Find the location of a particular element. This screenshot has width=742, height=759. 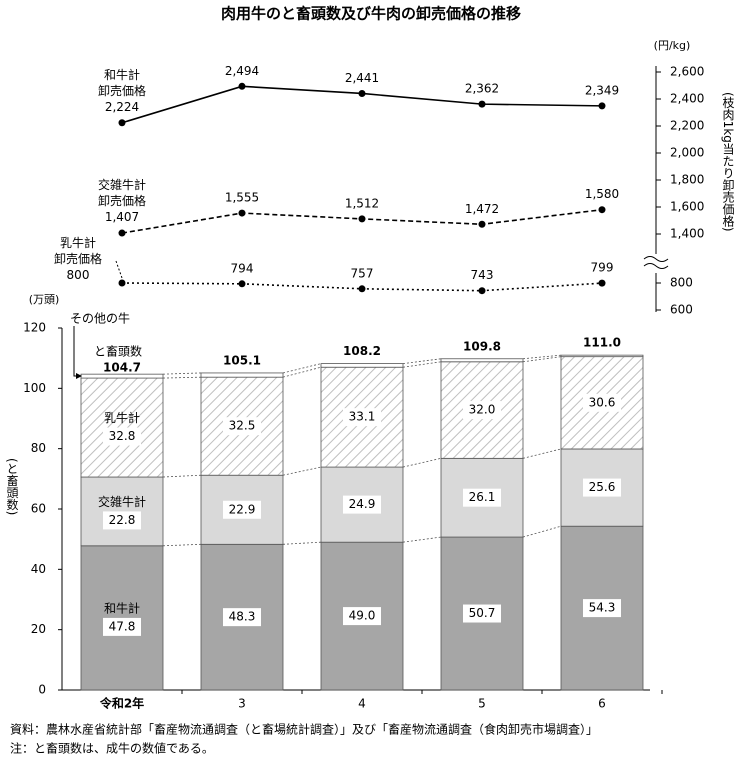

total-name: と畜頭数 is located at coordinates (118, 351).